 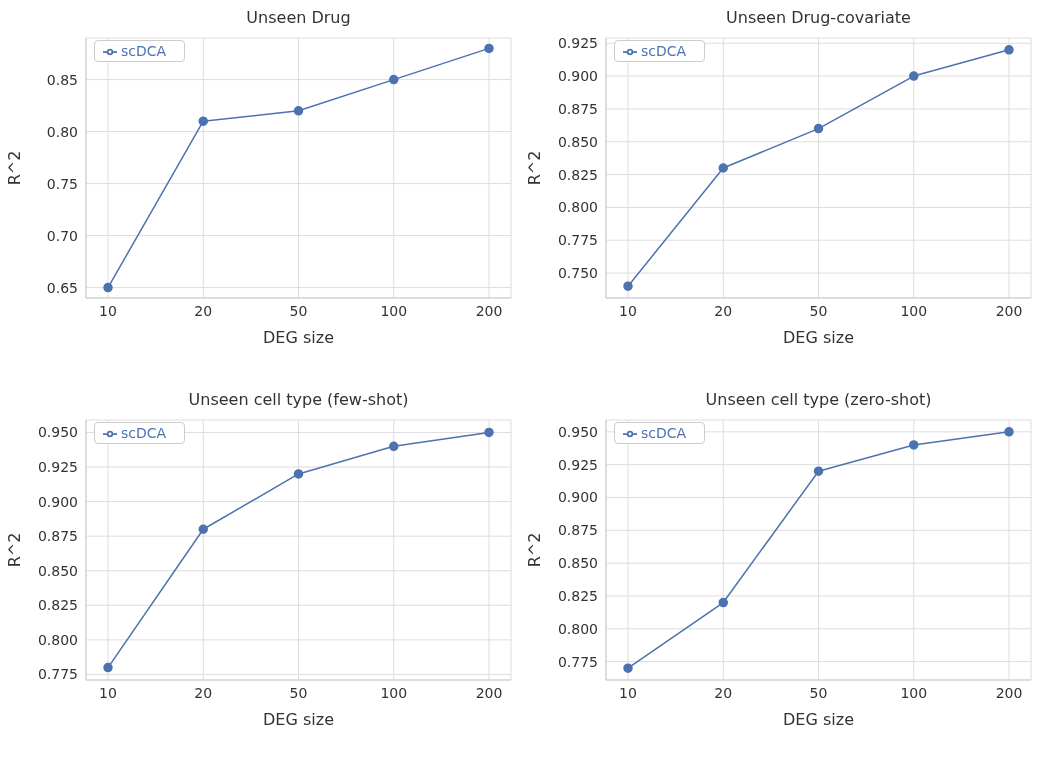 I want to click on chart-title: Unseen Drug-covariate, so click(x=818, y=18).